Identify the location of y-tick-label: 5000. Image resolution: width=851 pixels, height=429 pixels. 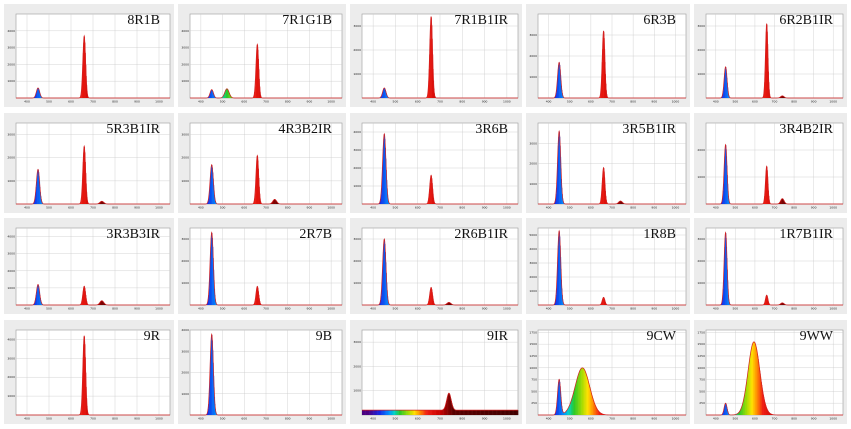
(533, 235).